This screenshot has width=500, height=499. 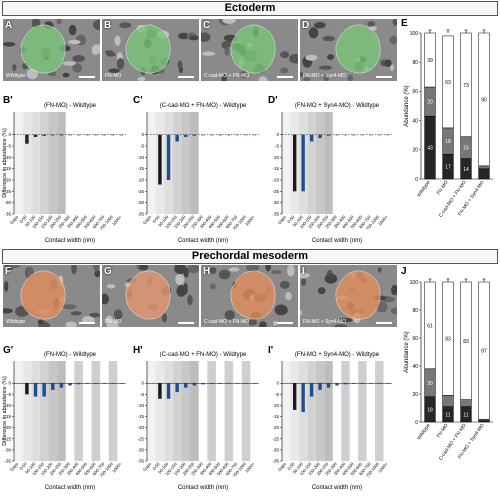 I want to click on y-axis-label: Abundance (%), so click(x=407, y=105).